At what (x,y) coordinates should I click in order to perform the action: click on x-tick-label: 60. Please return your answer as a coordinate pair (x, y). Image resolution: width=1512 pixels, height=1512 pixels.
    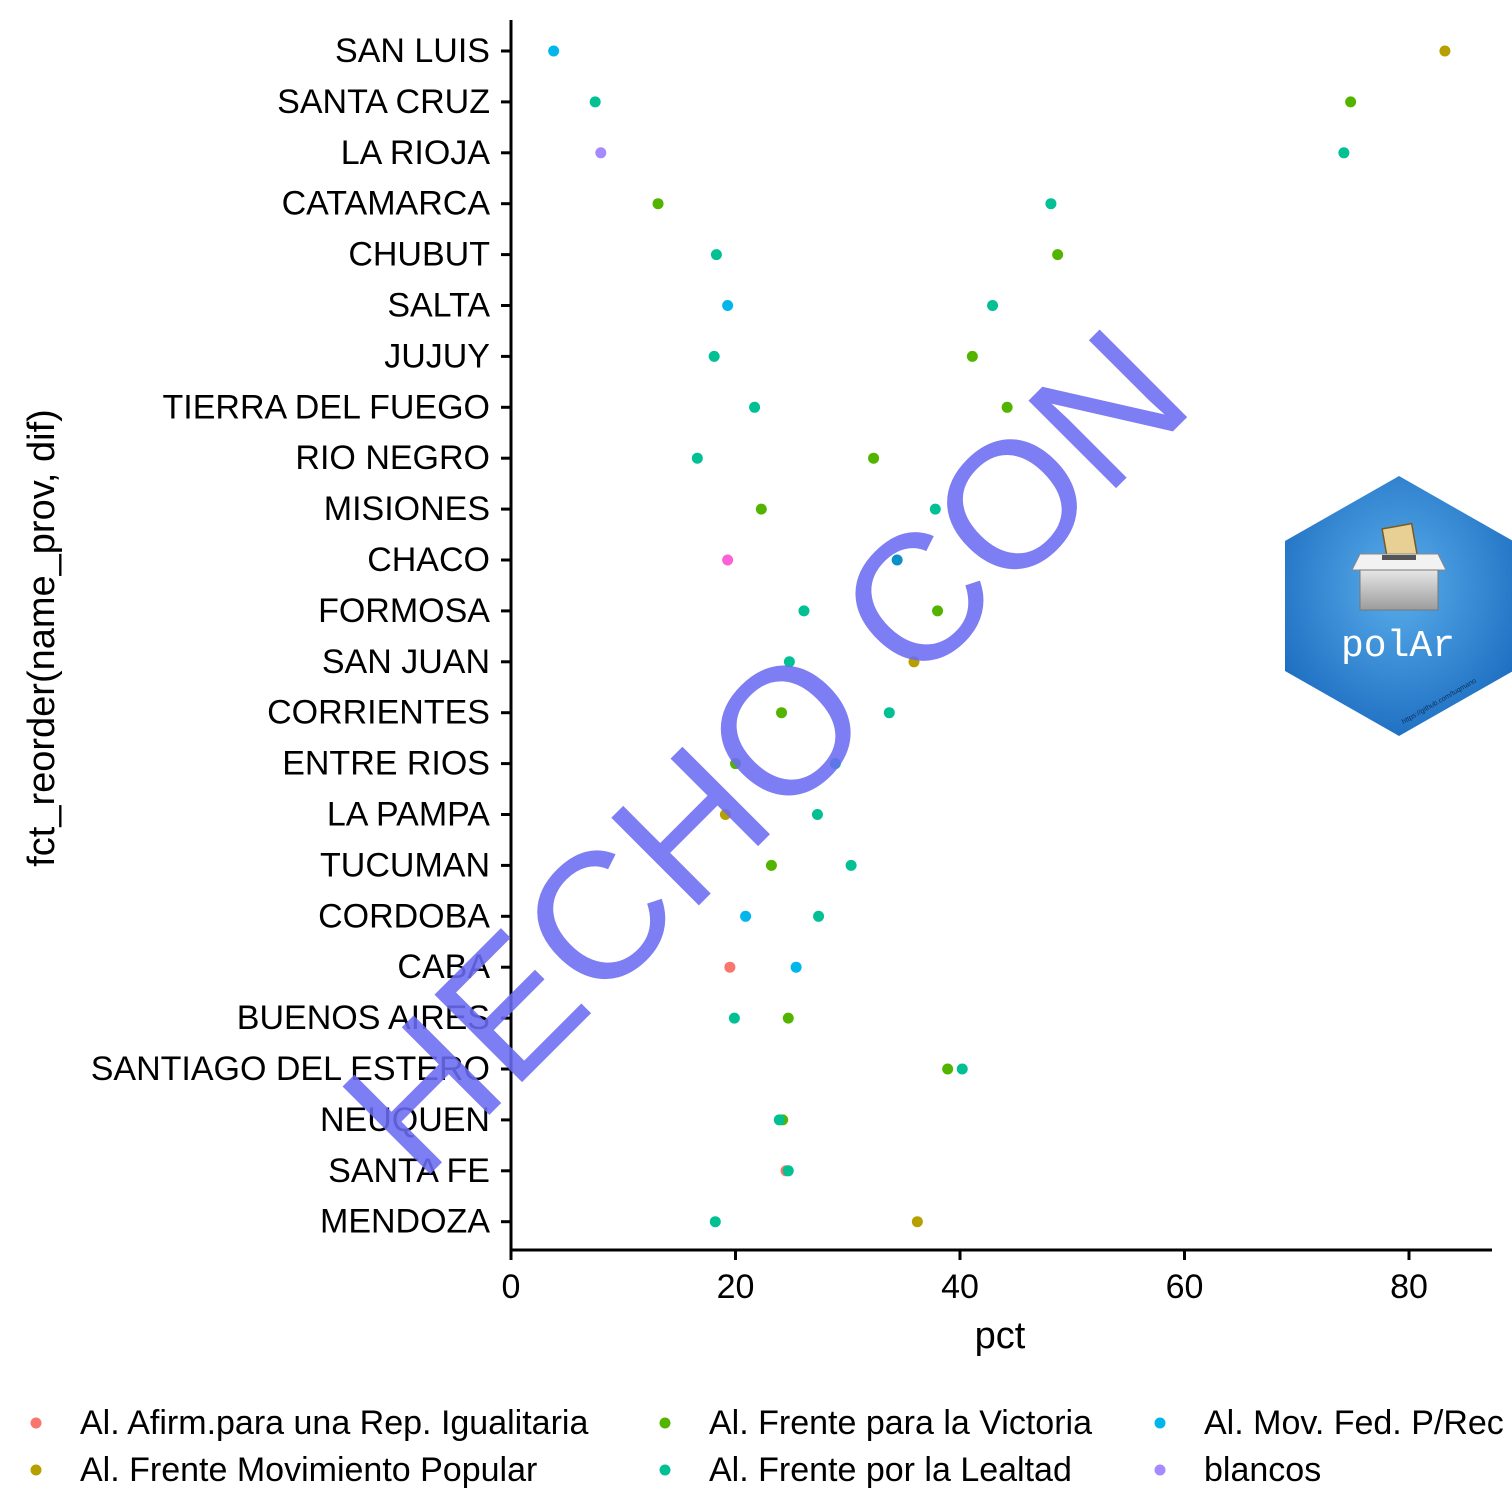
    Looking at the image, I should click on (1185, 1287).